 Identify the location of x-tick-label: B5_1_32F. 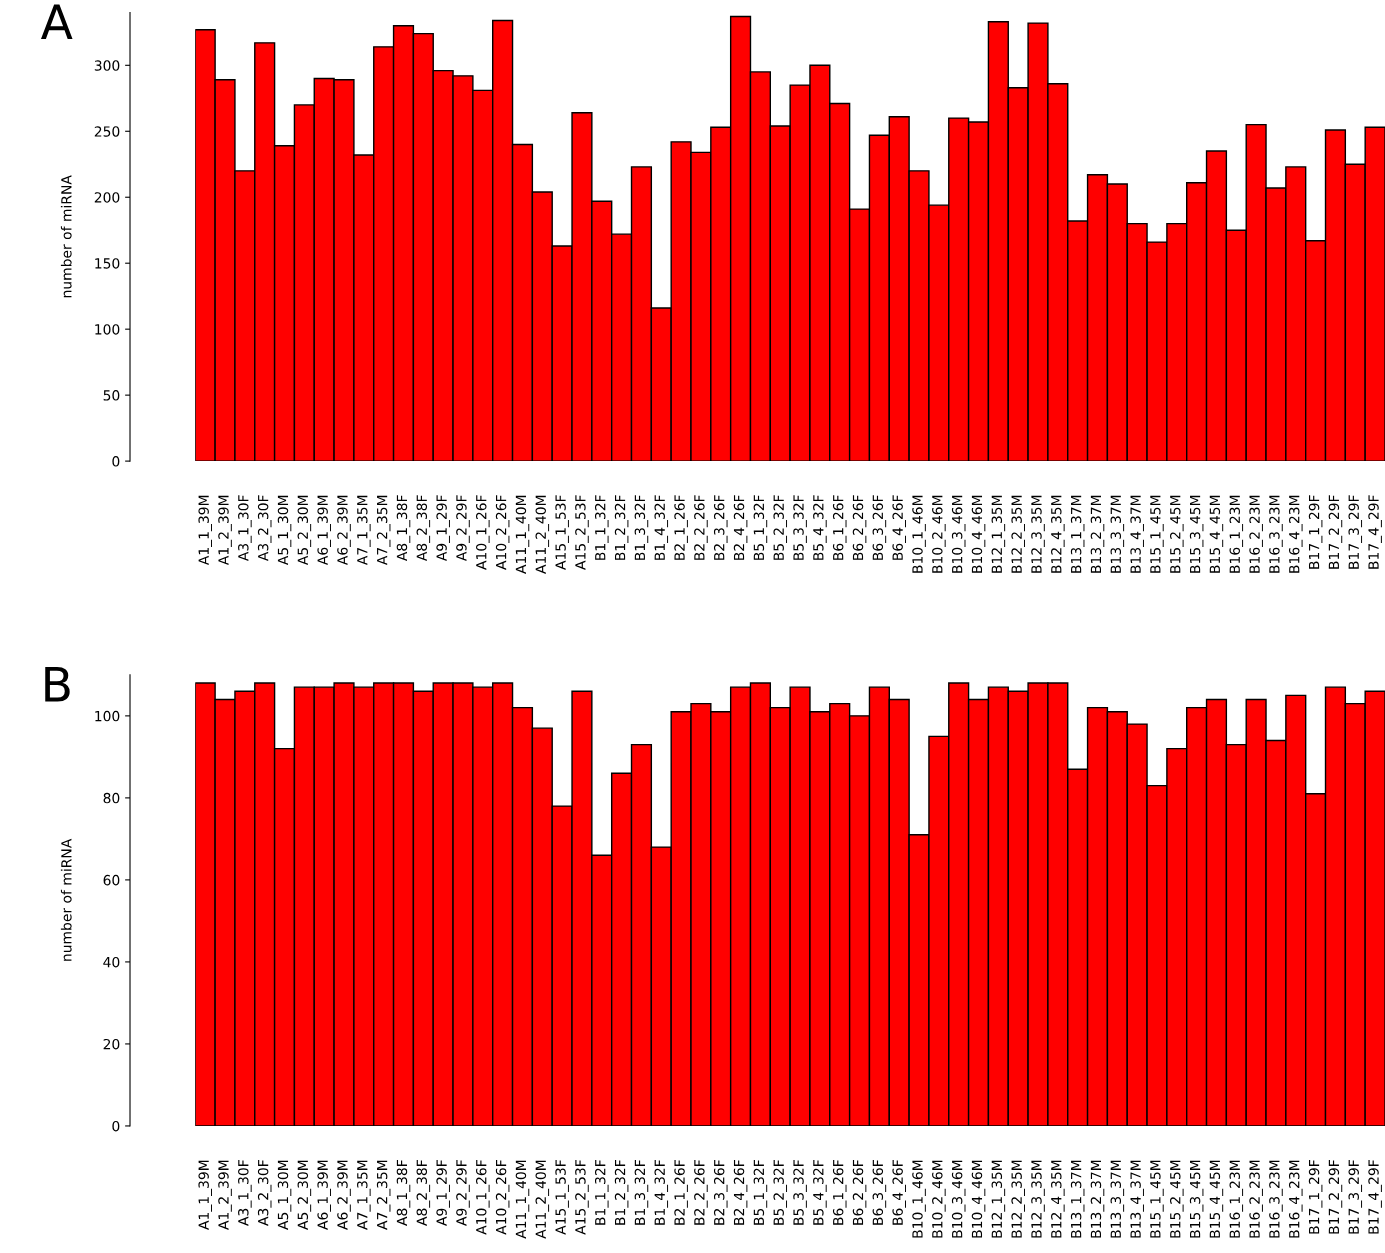
(760, 527).